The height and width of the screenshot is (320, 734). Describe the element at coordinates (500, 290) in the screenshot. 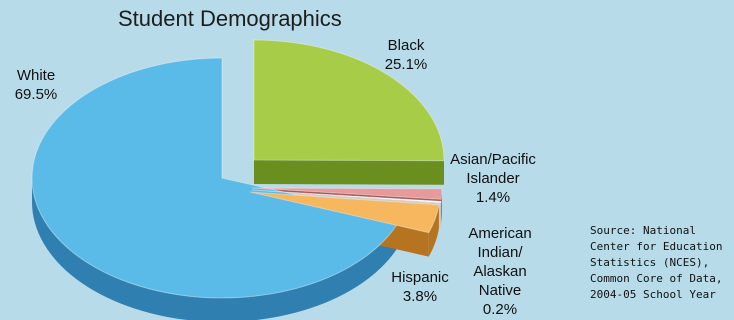

I see `slice-label-native-line4: Native` at that location.